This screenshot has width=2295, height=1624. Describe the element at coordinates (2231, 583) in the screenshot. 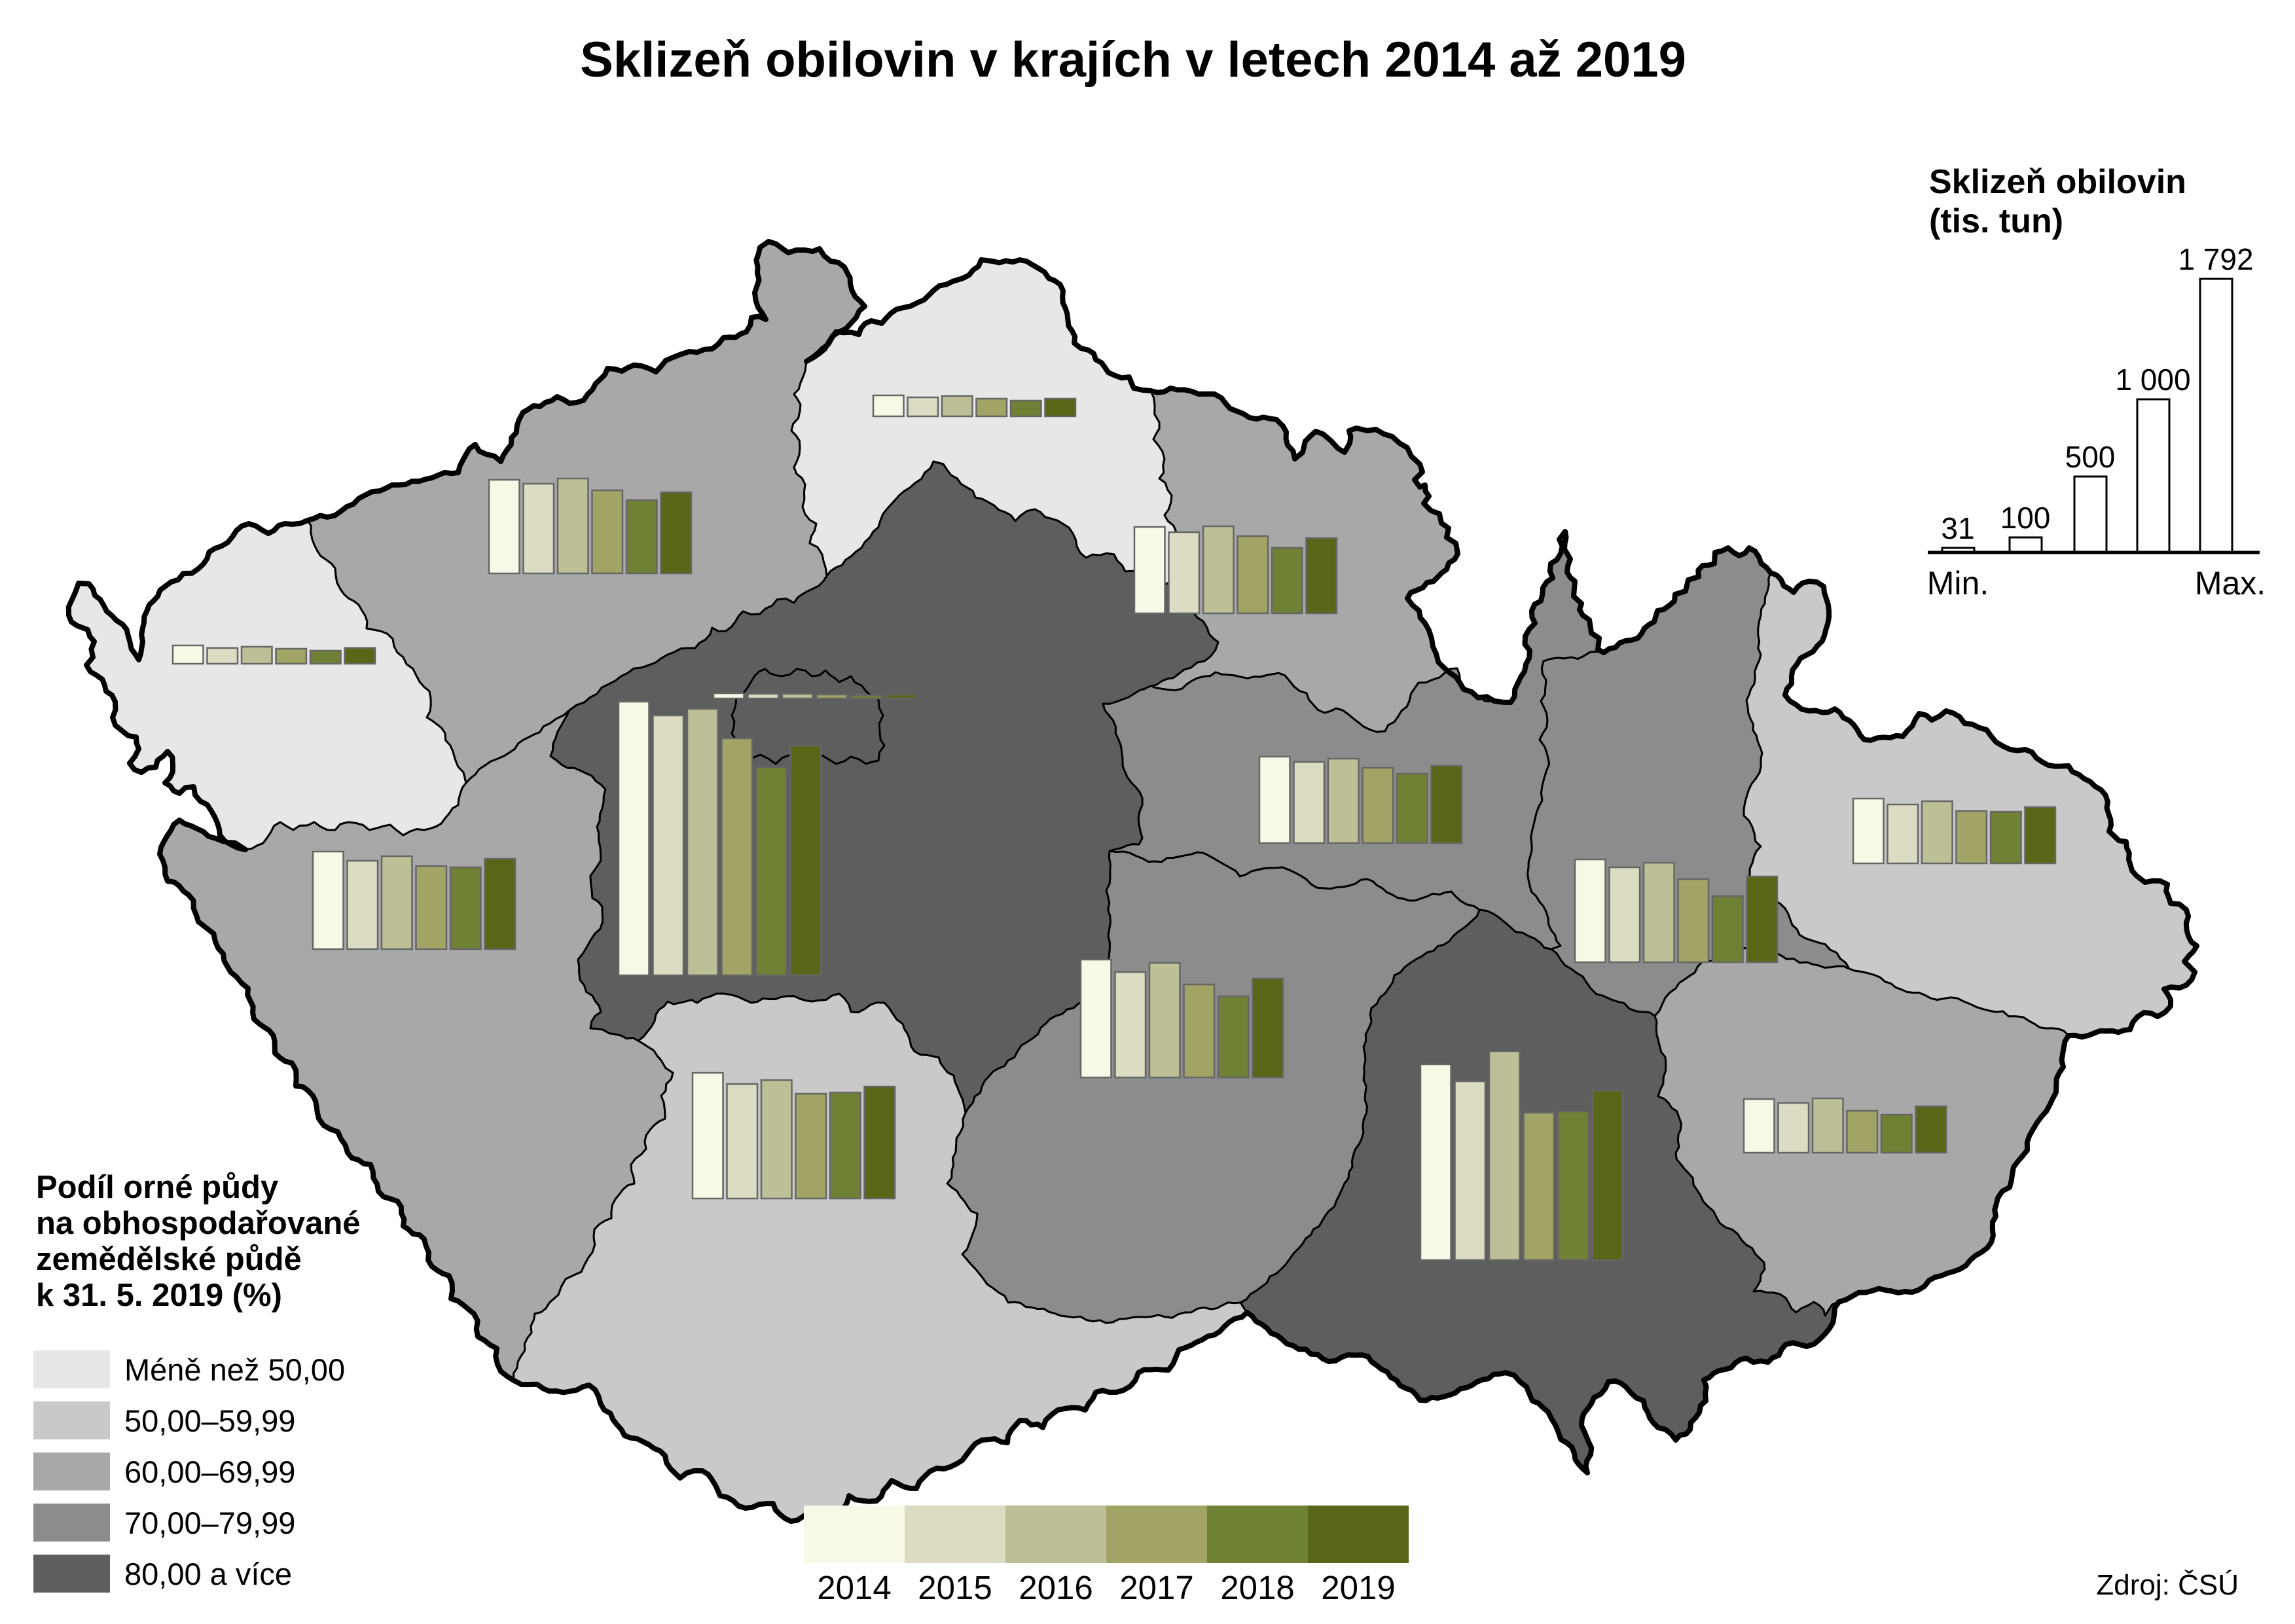

I see `svg-text: Max.` at that location.